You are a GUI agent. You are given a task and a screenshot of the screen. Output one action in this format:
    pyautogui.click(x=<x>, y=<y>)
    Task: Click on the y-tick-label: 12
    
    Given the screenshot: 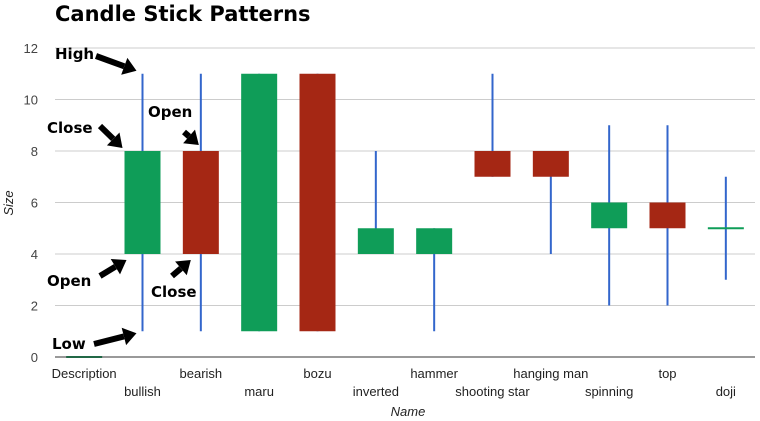 What is the action you would take?
    pyautogui.click(x=31, y=48)
    